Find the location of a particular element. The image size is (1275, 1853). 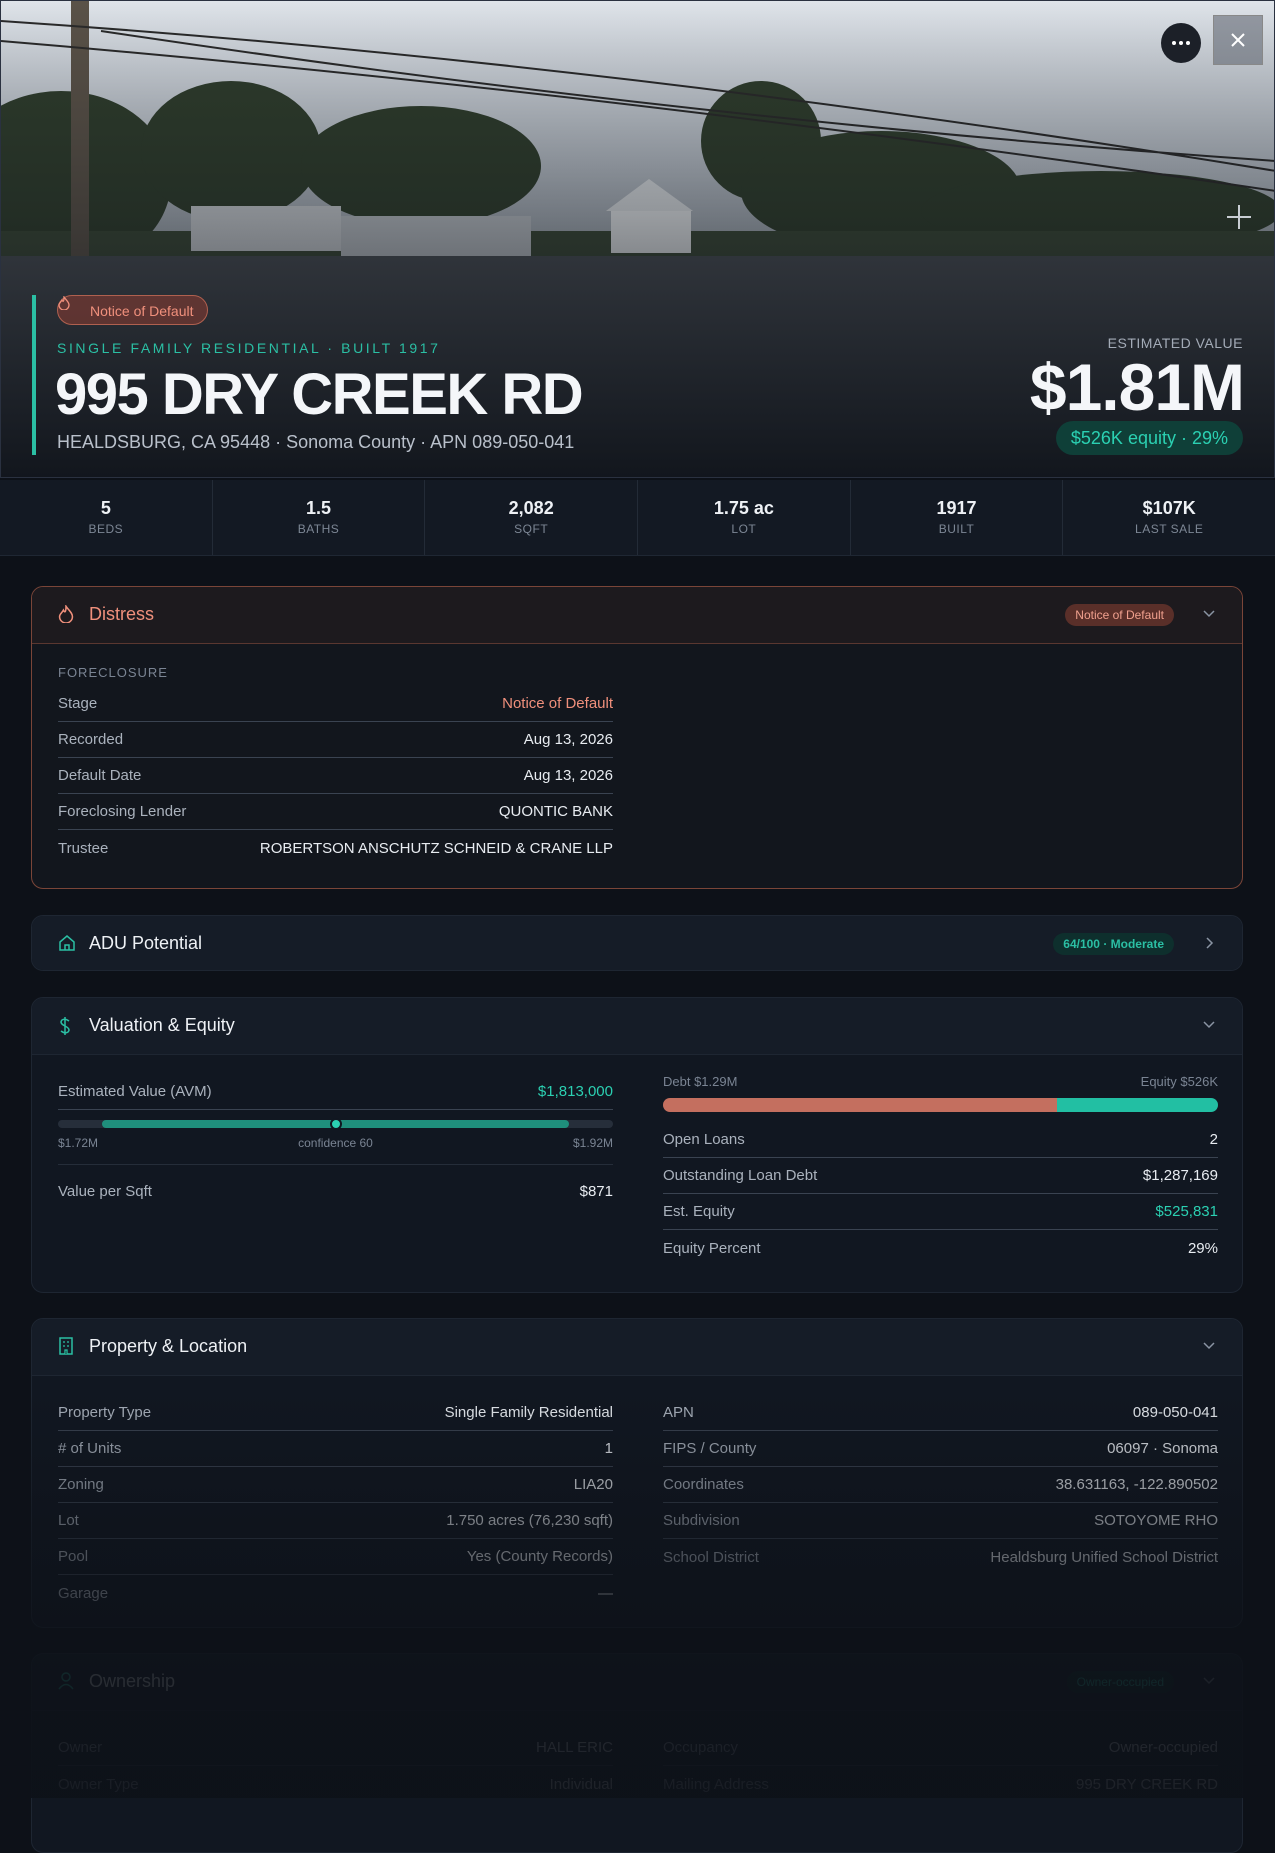

confidence: confidence 60 is located at coordinates (335, 1143).